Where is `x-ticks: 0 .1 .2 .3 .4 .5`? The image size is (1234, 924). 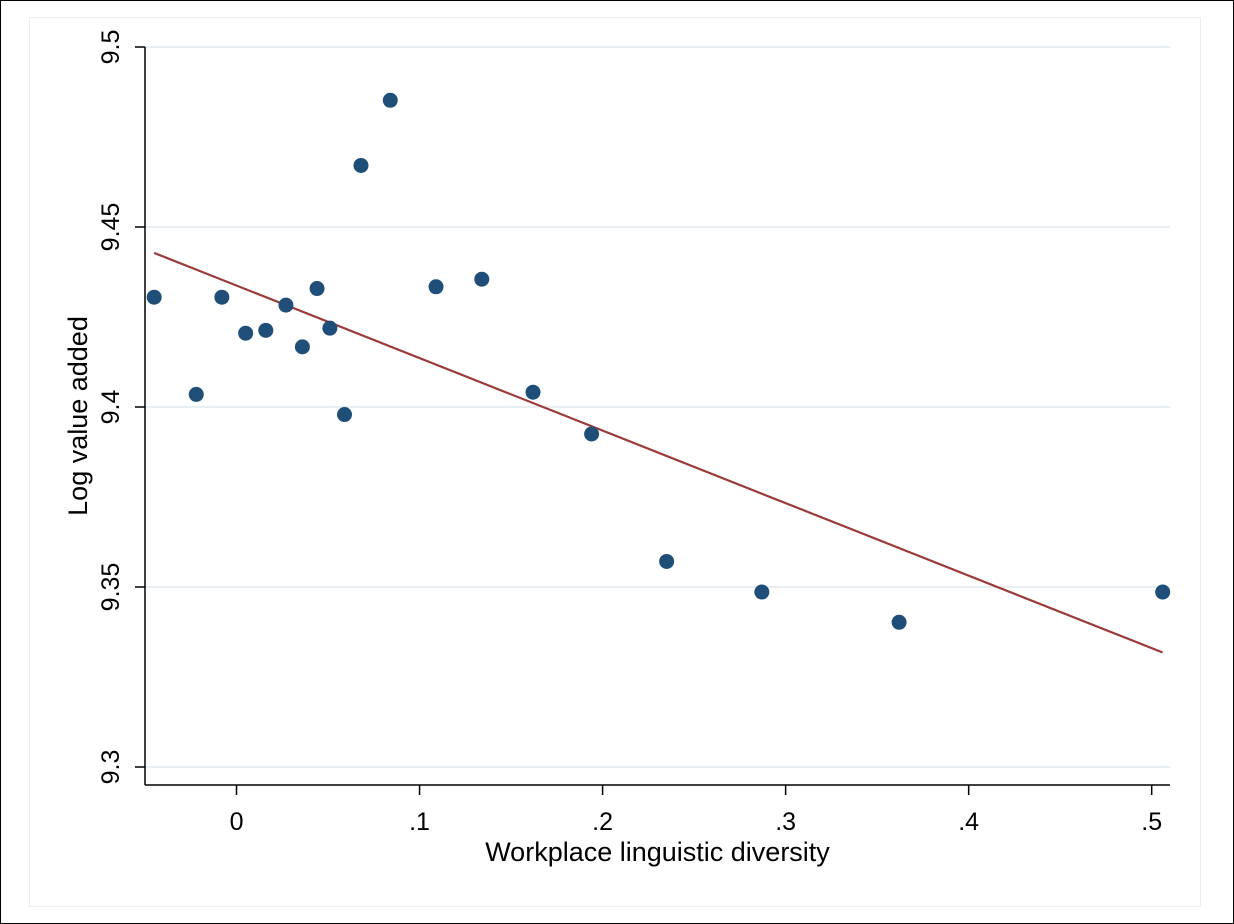 x-ticks: 0 .1 .2 .3 .4 .5 is located at coordinates (696, 810).